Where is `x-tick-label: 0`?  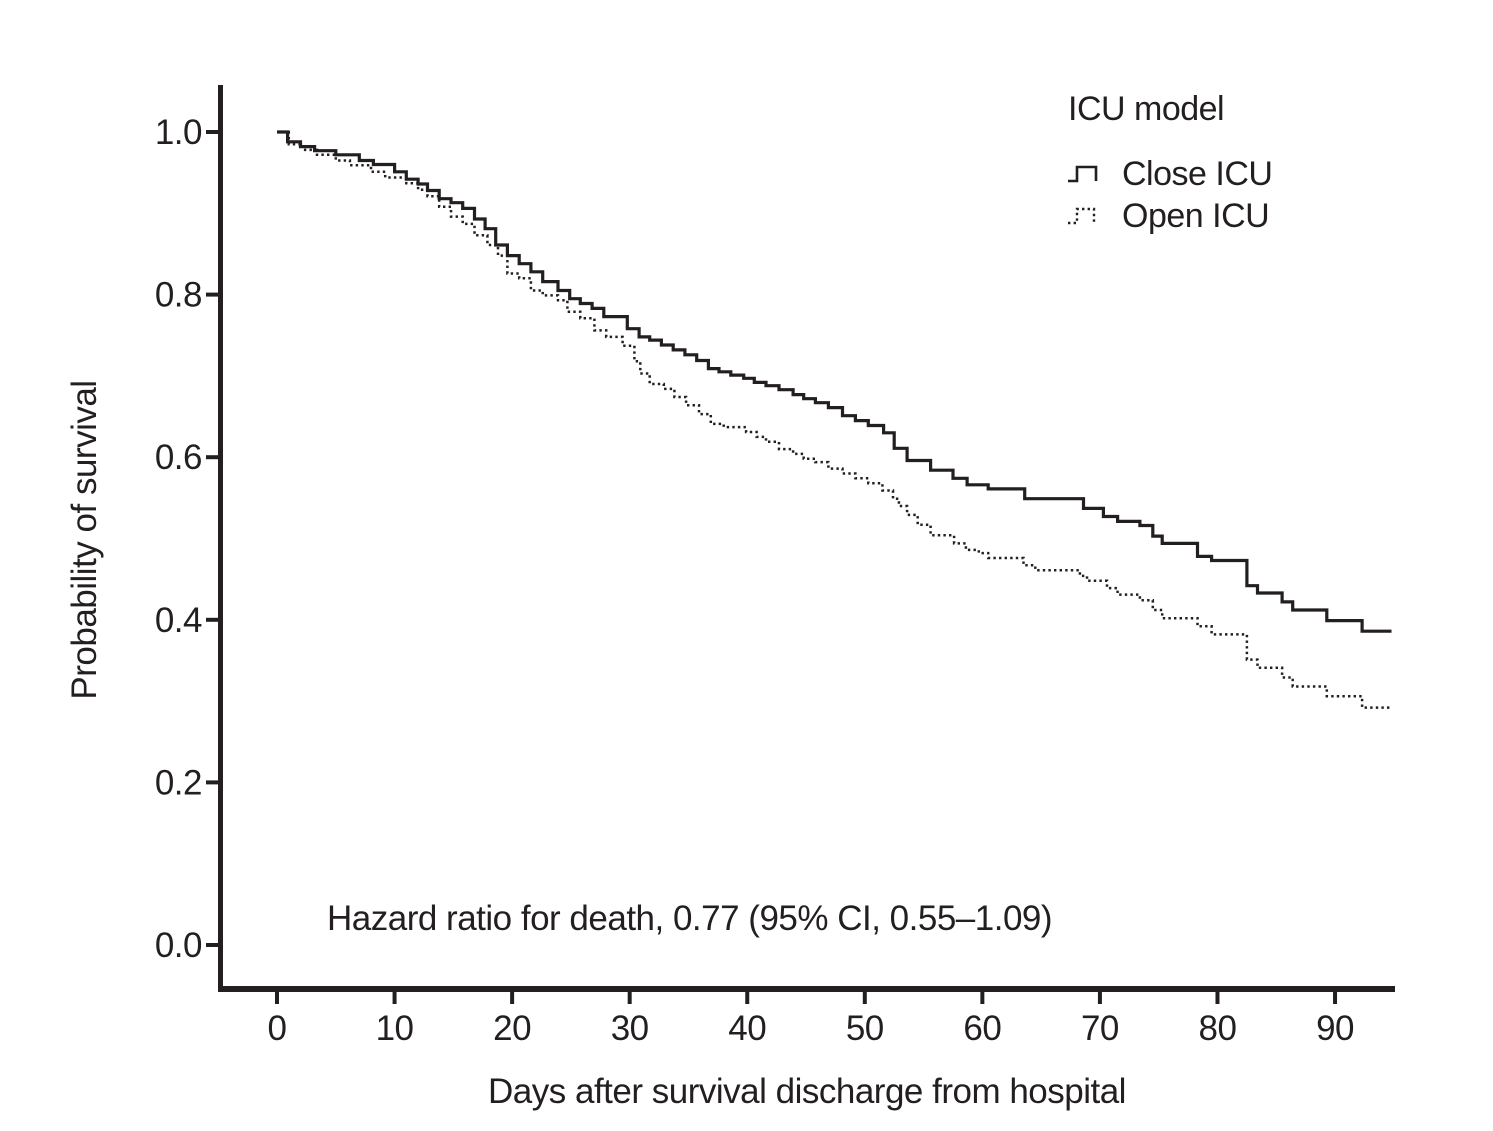
x-tick-label: 0 is located at coordinates (277, 1028).